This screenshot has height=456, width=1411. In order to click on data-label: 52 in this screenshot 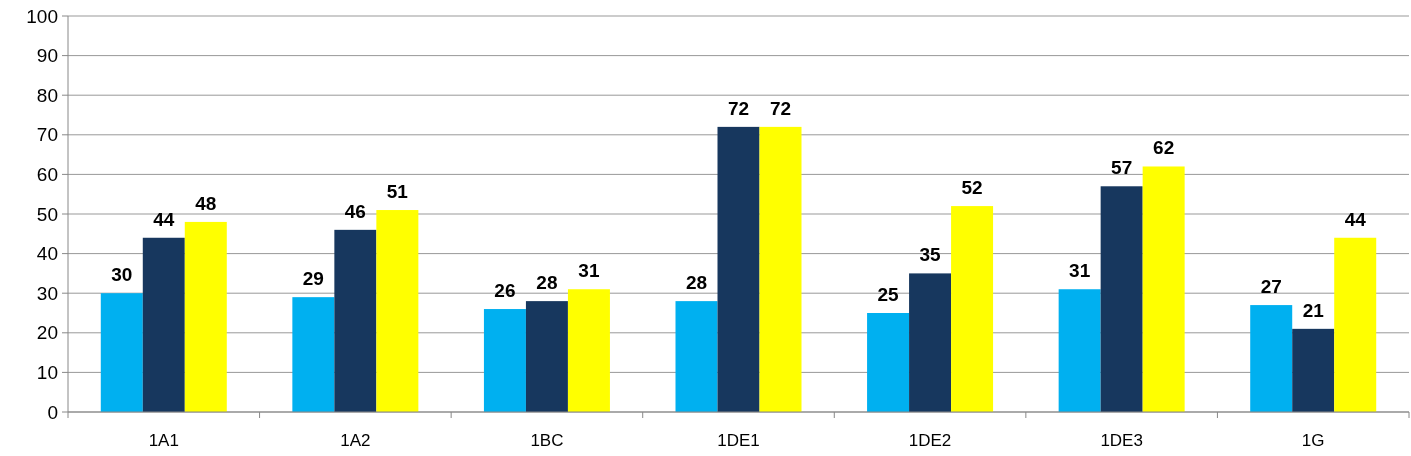, I will do `click(972, 188)`.